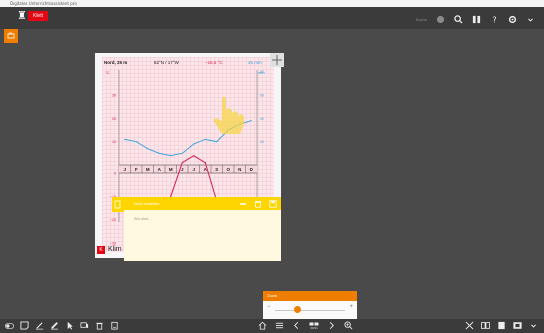  I want to click on precip-tick-label: 20, so click(262, 142).